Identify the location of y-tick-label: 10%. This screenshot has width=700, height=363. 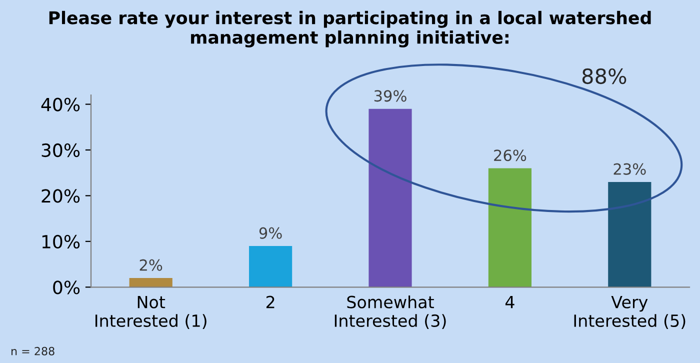
(61, 241).